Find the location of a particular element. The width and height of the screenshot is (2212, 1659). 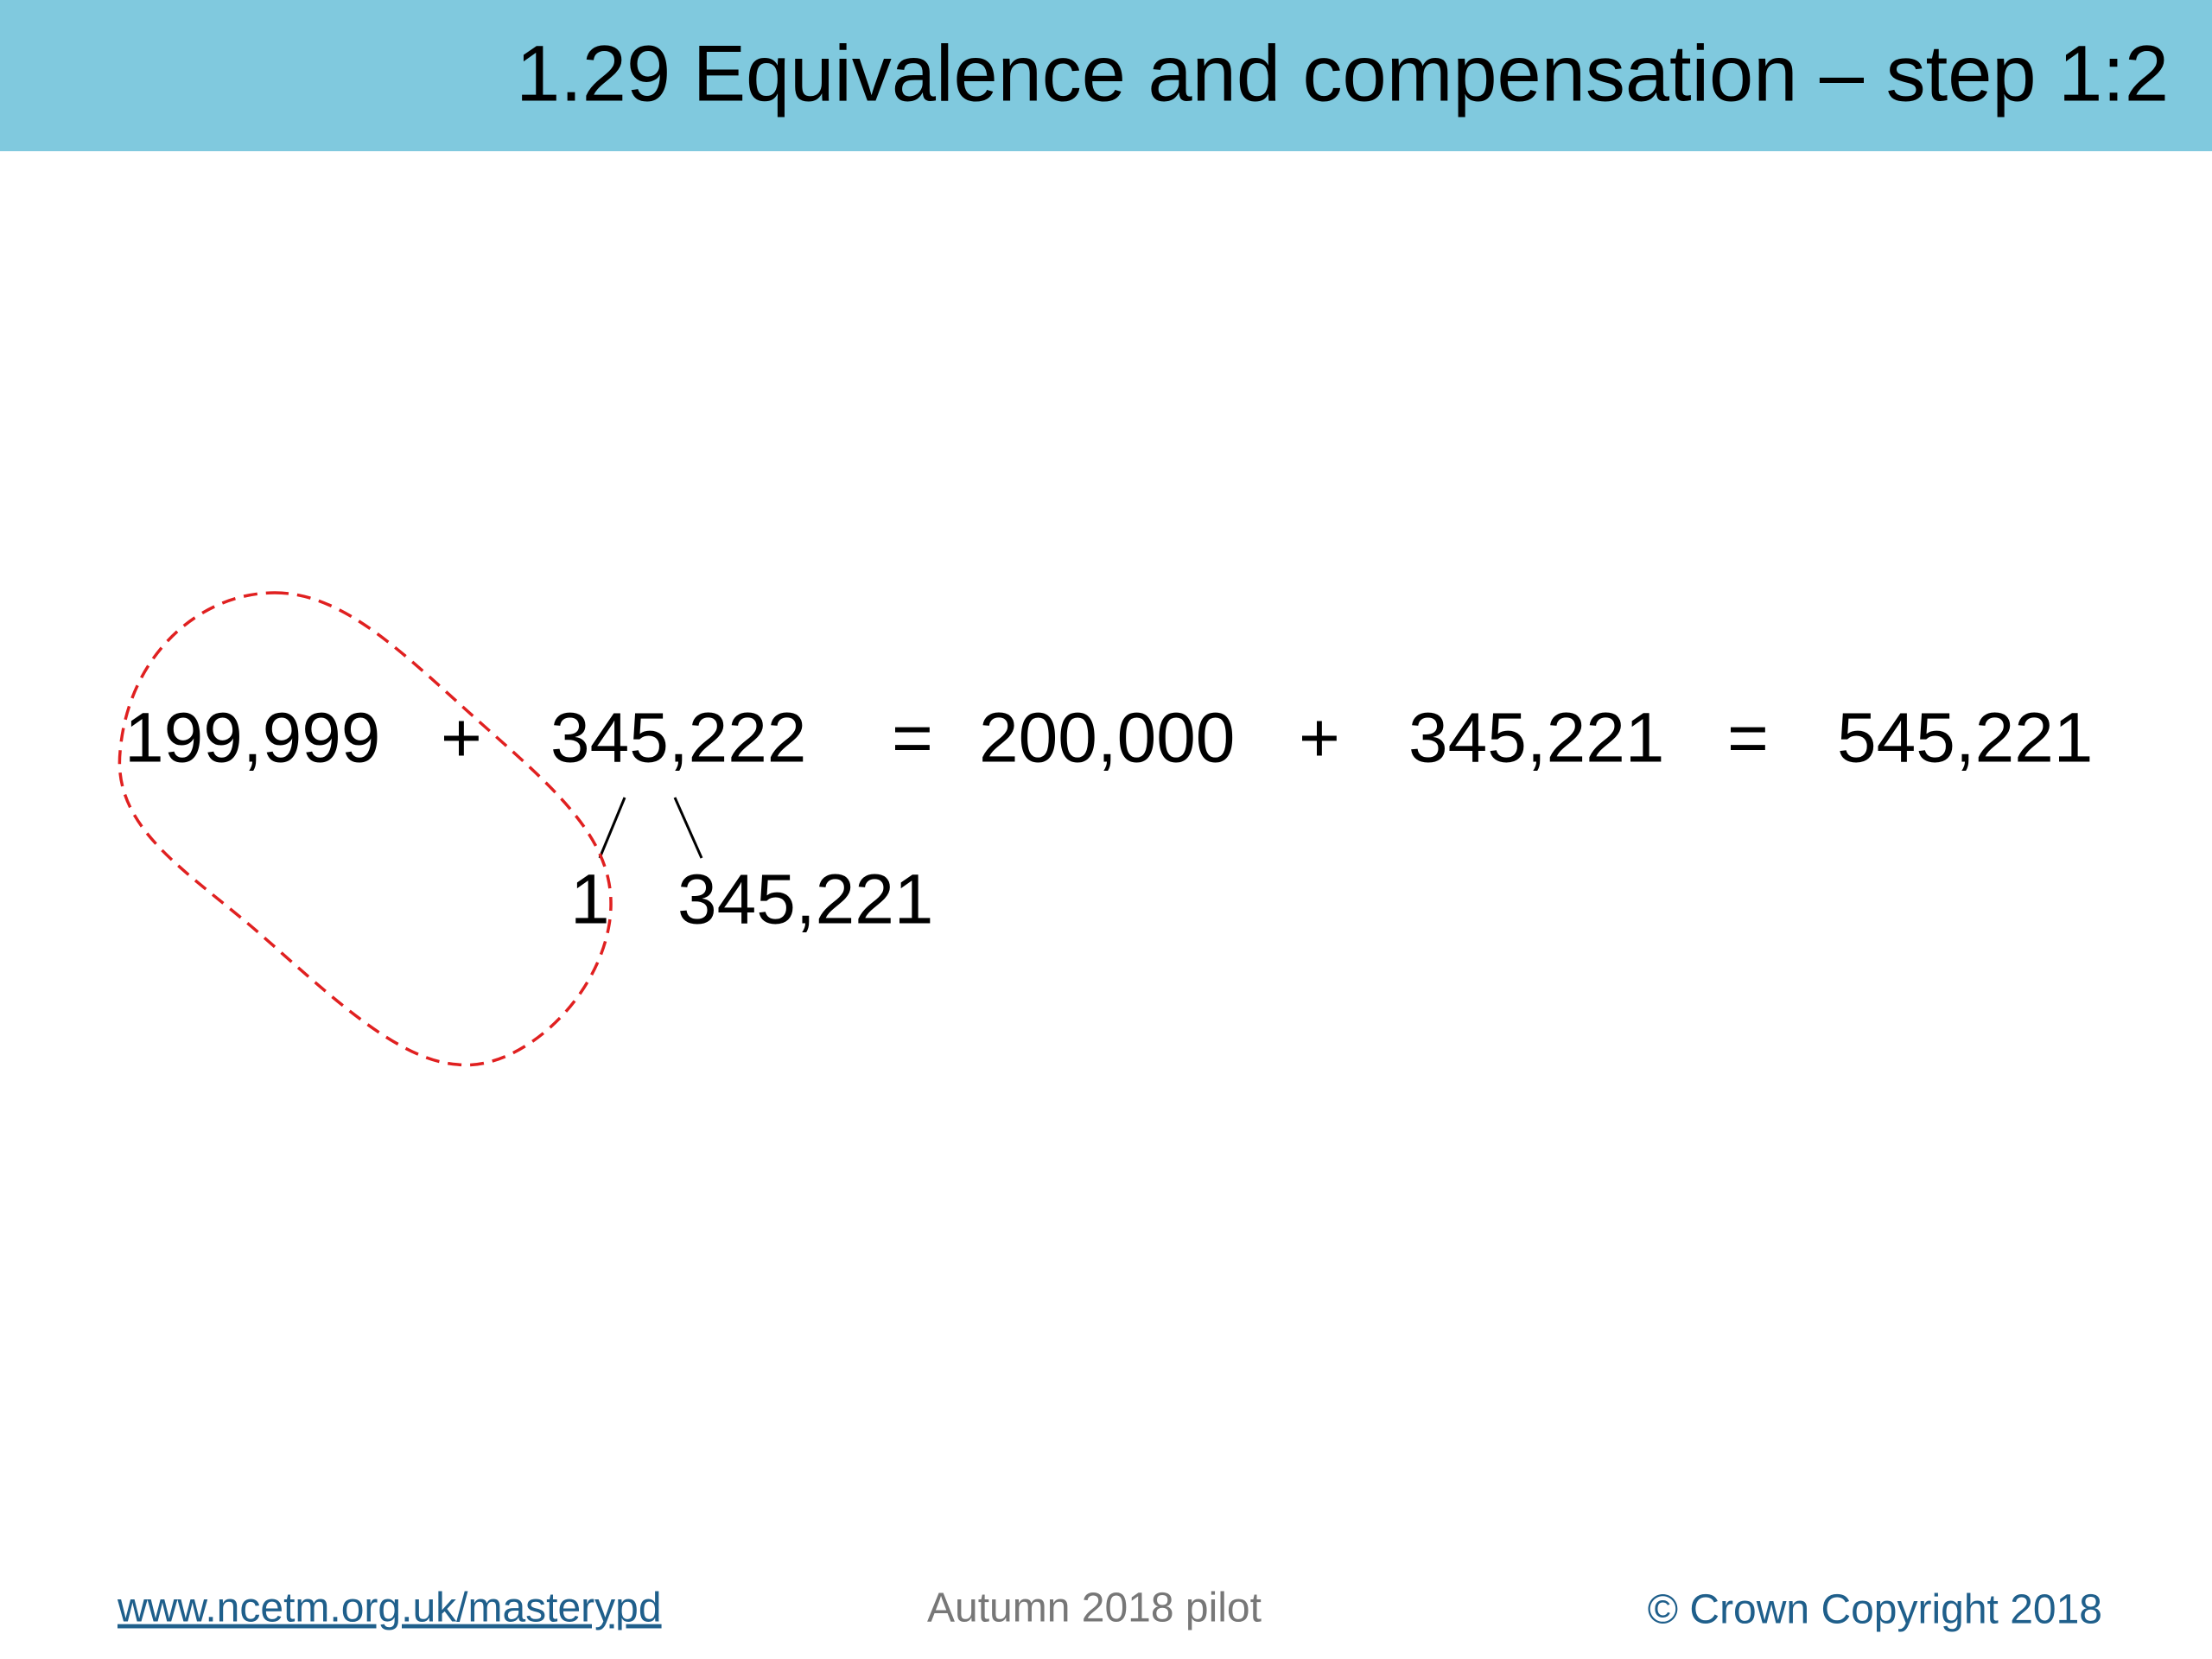

footer-copyright: © Crown Copyright 2018 is located at coordinates (1875, 1610).